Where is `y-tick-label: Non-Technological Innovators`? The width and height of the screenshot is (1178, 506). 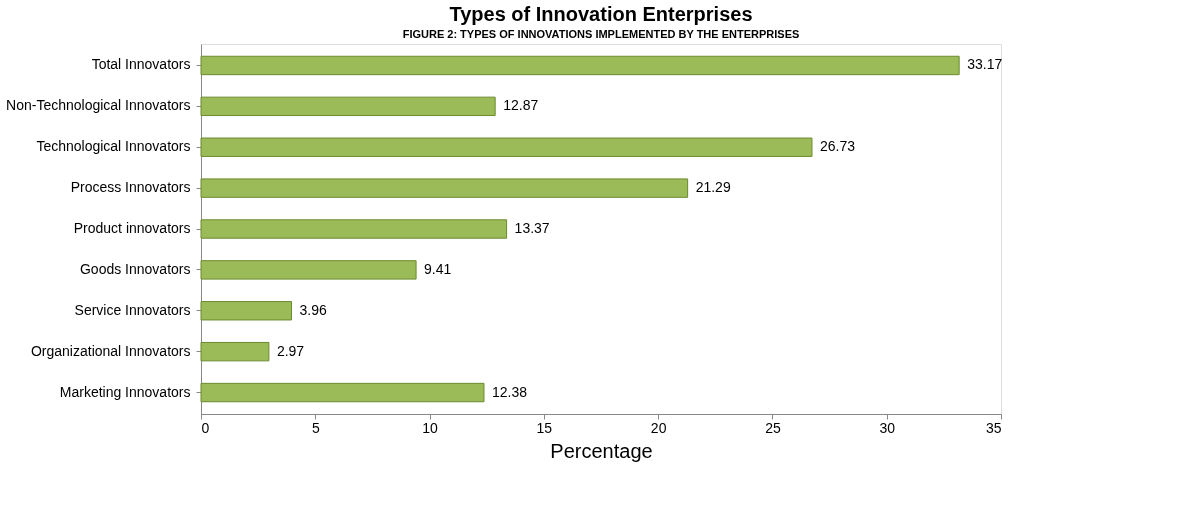 y-tick-label: Non-Technological Innovators is located at coordinates (98, 105).